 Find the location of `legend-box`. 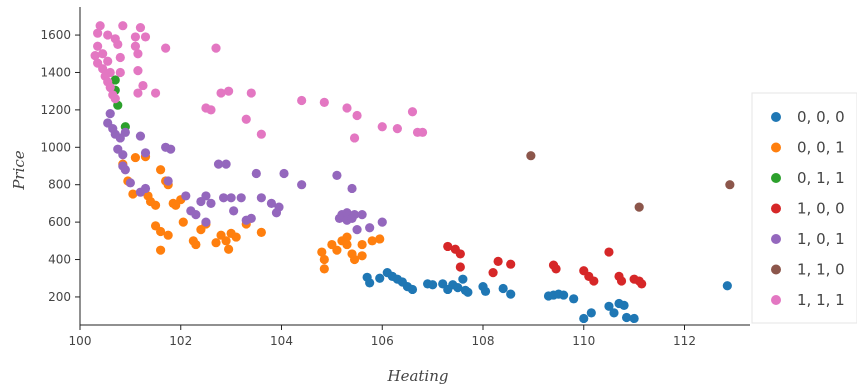

legend-box is located at coordinates (804, 208).